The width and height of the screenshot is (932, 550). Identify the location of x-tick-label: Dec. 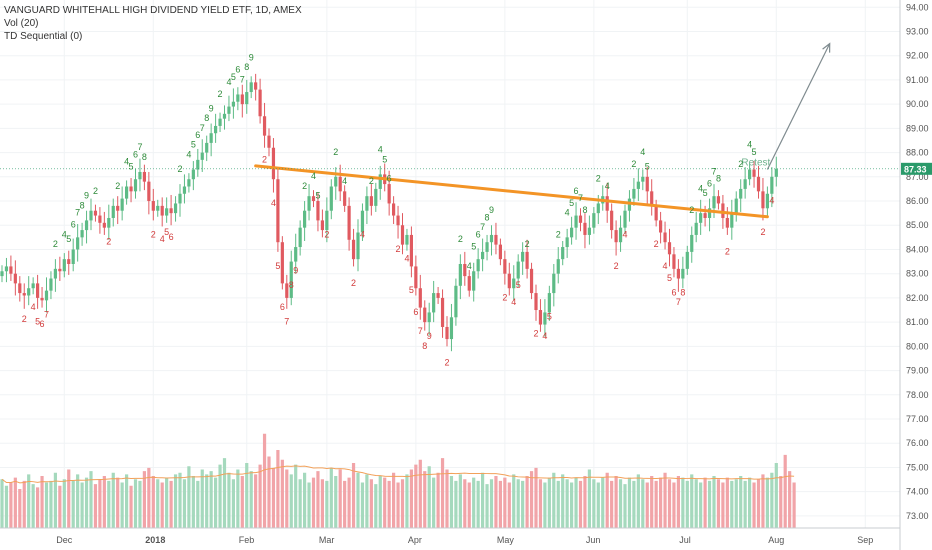
(64, 540).